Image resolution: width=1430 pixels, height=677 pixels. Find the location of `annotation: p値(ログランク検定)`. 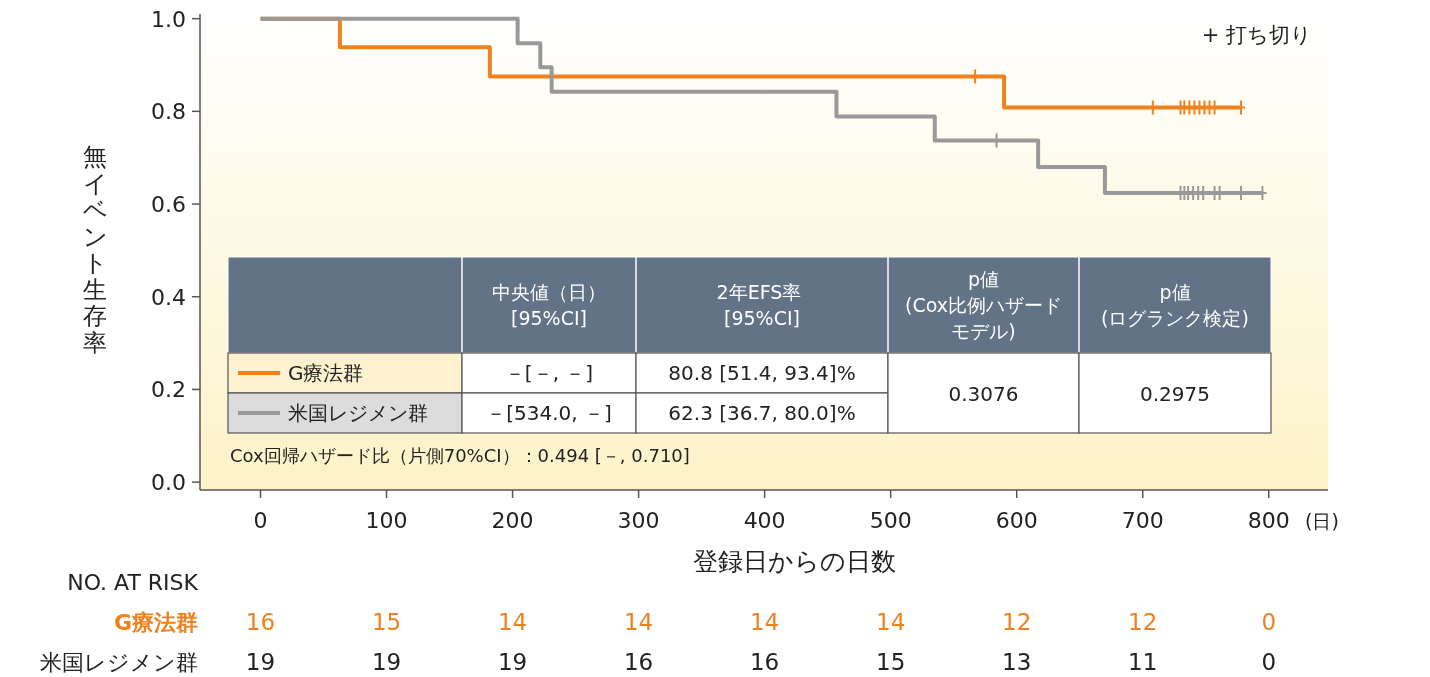

annotation: p値(ログランク検定) is located at coordinates (1175, 305).